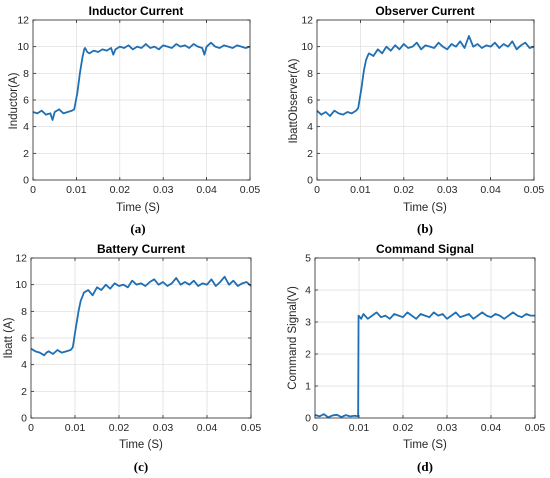  I want to click on panel-a-ylabel: Inductor(A), so click(14, 100).